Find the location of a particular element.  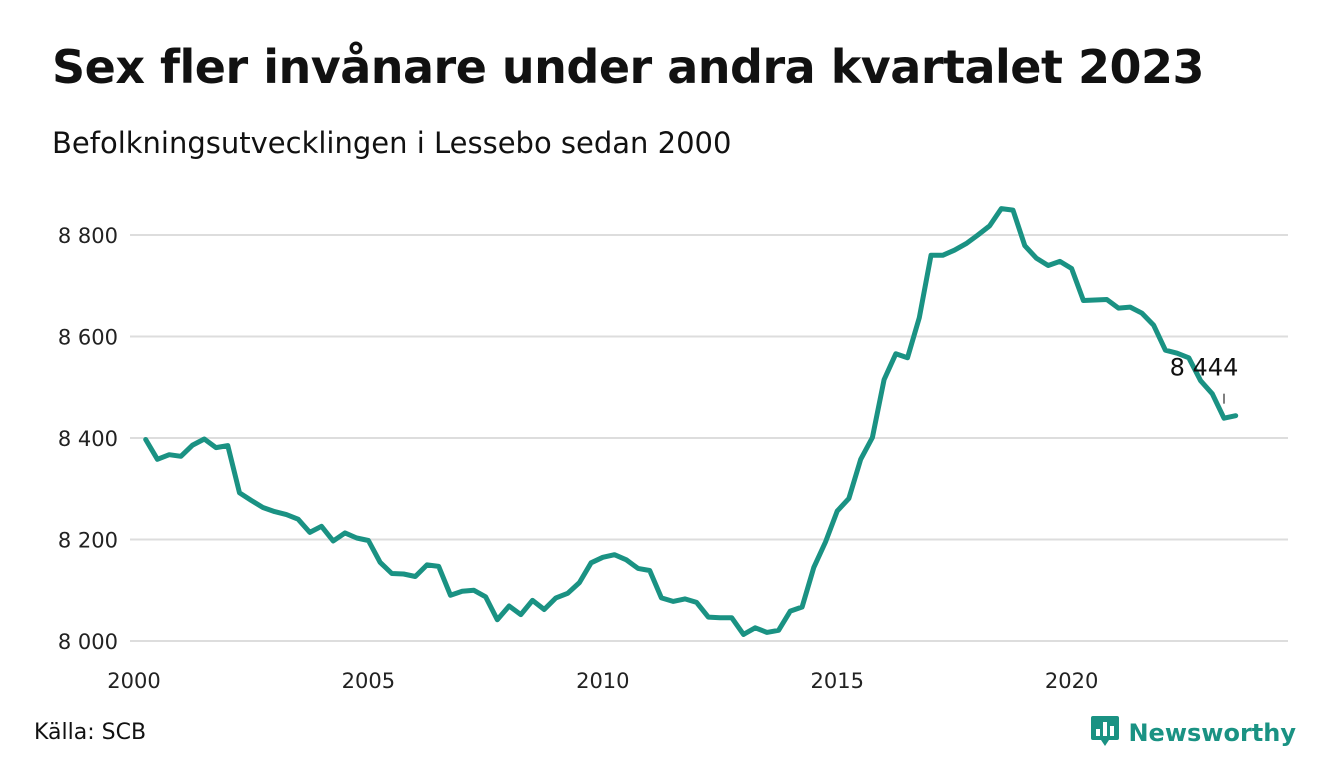

brand-logo: Newsworthy is located at coordinates (1193, 733).